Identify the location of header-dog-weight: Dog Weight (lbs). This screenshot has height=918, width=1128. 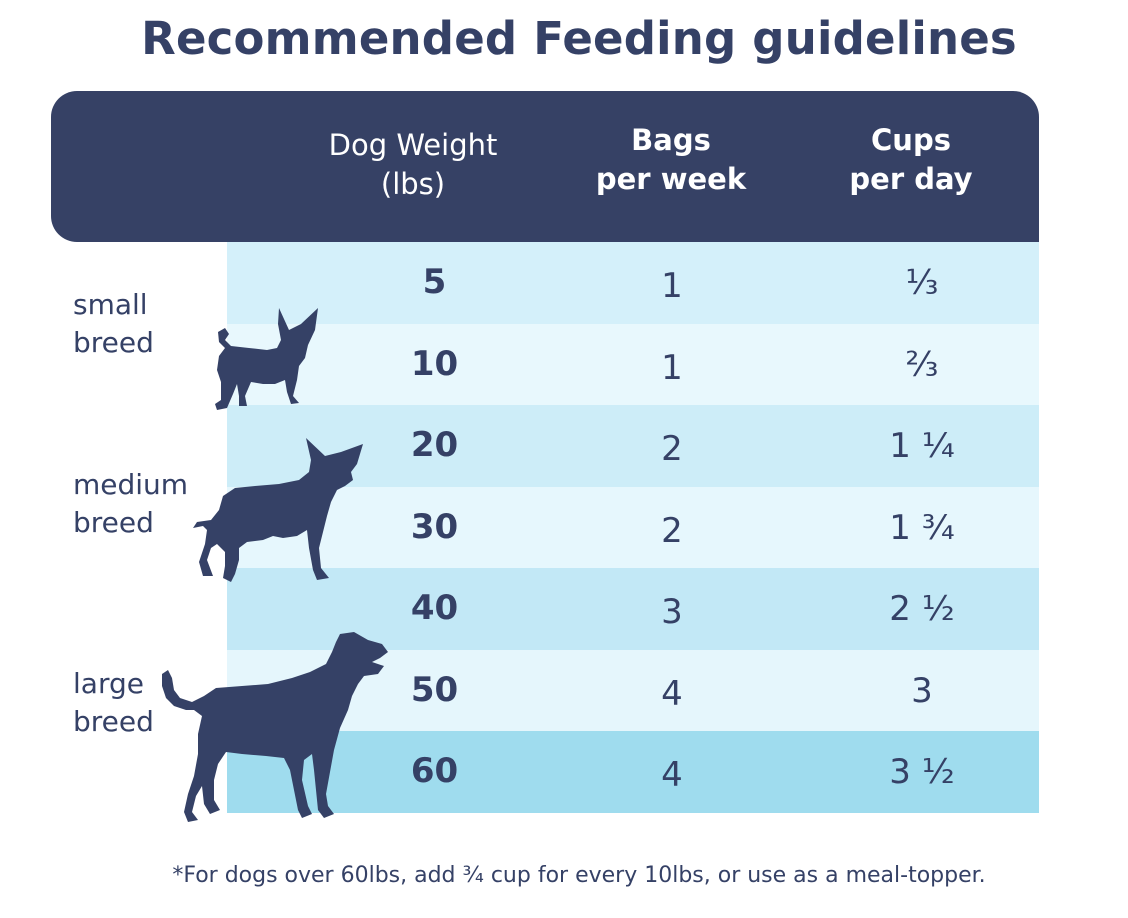
(413, 165).